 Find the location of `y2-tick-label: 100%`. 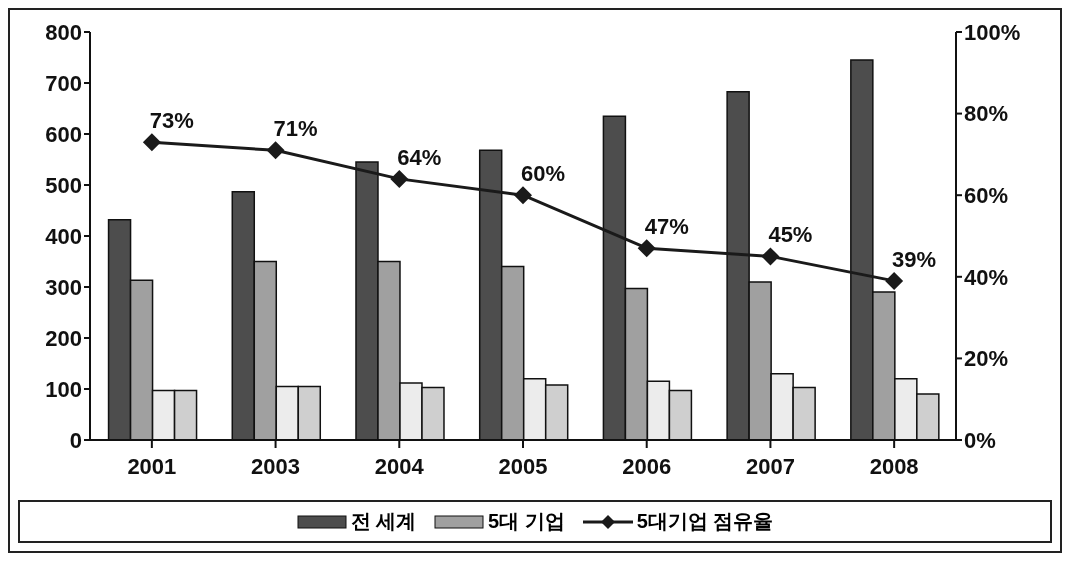

y2-tick-label: 100% is located at coordinates (992, 32).